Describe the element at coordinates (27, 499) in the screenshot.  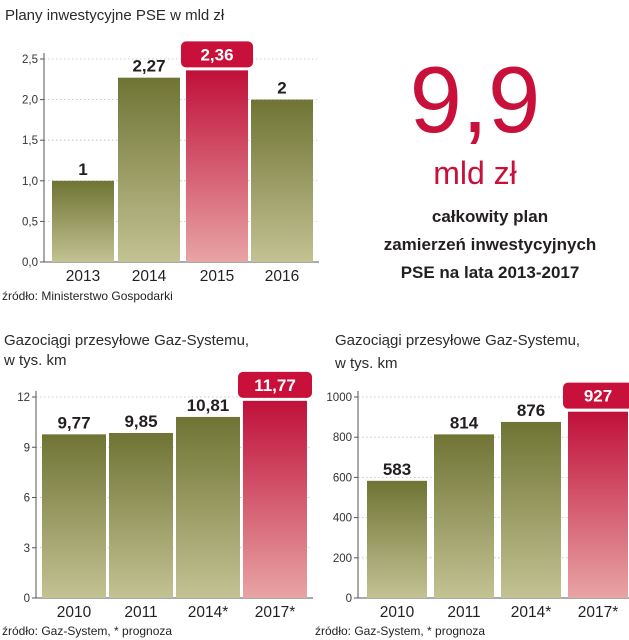
I see `y-tick-label: 6` at that location.